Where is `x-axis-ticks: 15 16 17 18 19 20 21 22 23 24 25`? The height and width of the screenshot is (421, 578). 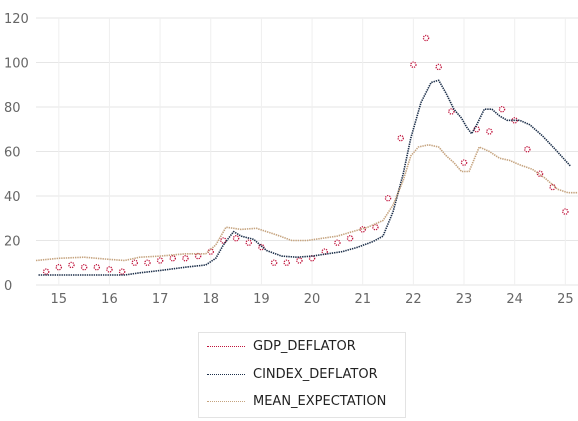 x-axis-ticks: 15 16 17 18 19 20 21 22 23 24 25 is located at coordinates (312, 299).